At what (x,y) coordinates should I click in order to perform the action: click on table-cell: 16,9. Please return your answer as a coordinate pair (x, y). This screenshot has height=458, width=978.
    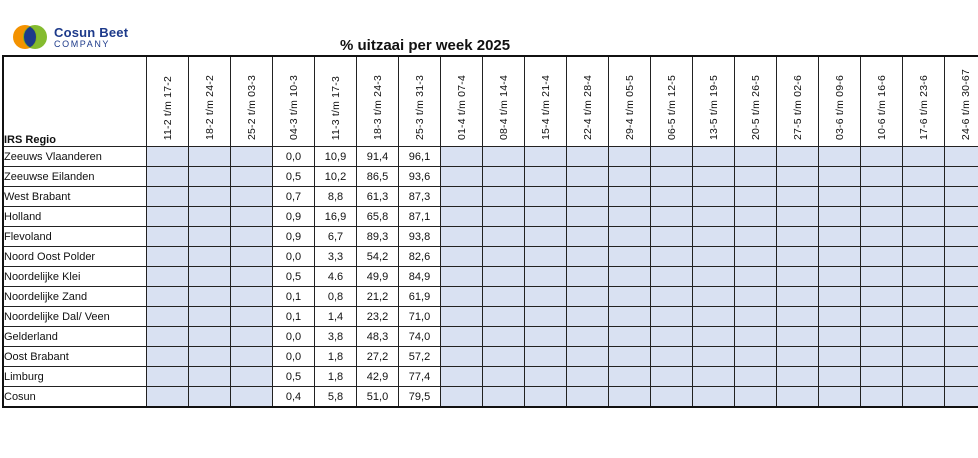
    Looking at the image, I should click on (335, 216).